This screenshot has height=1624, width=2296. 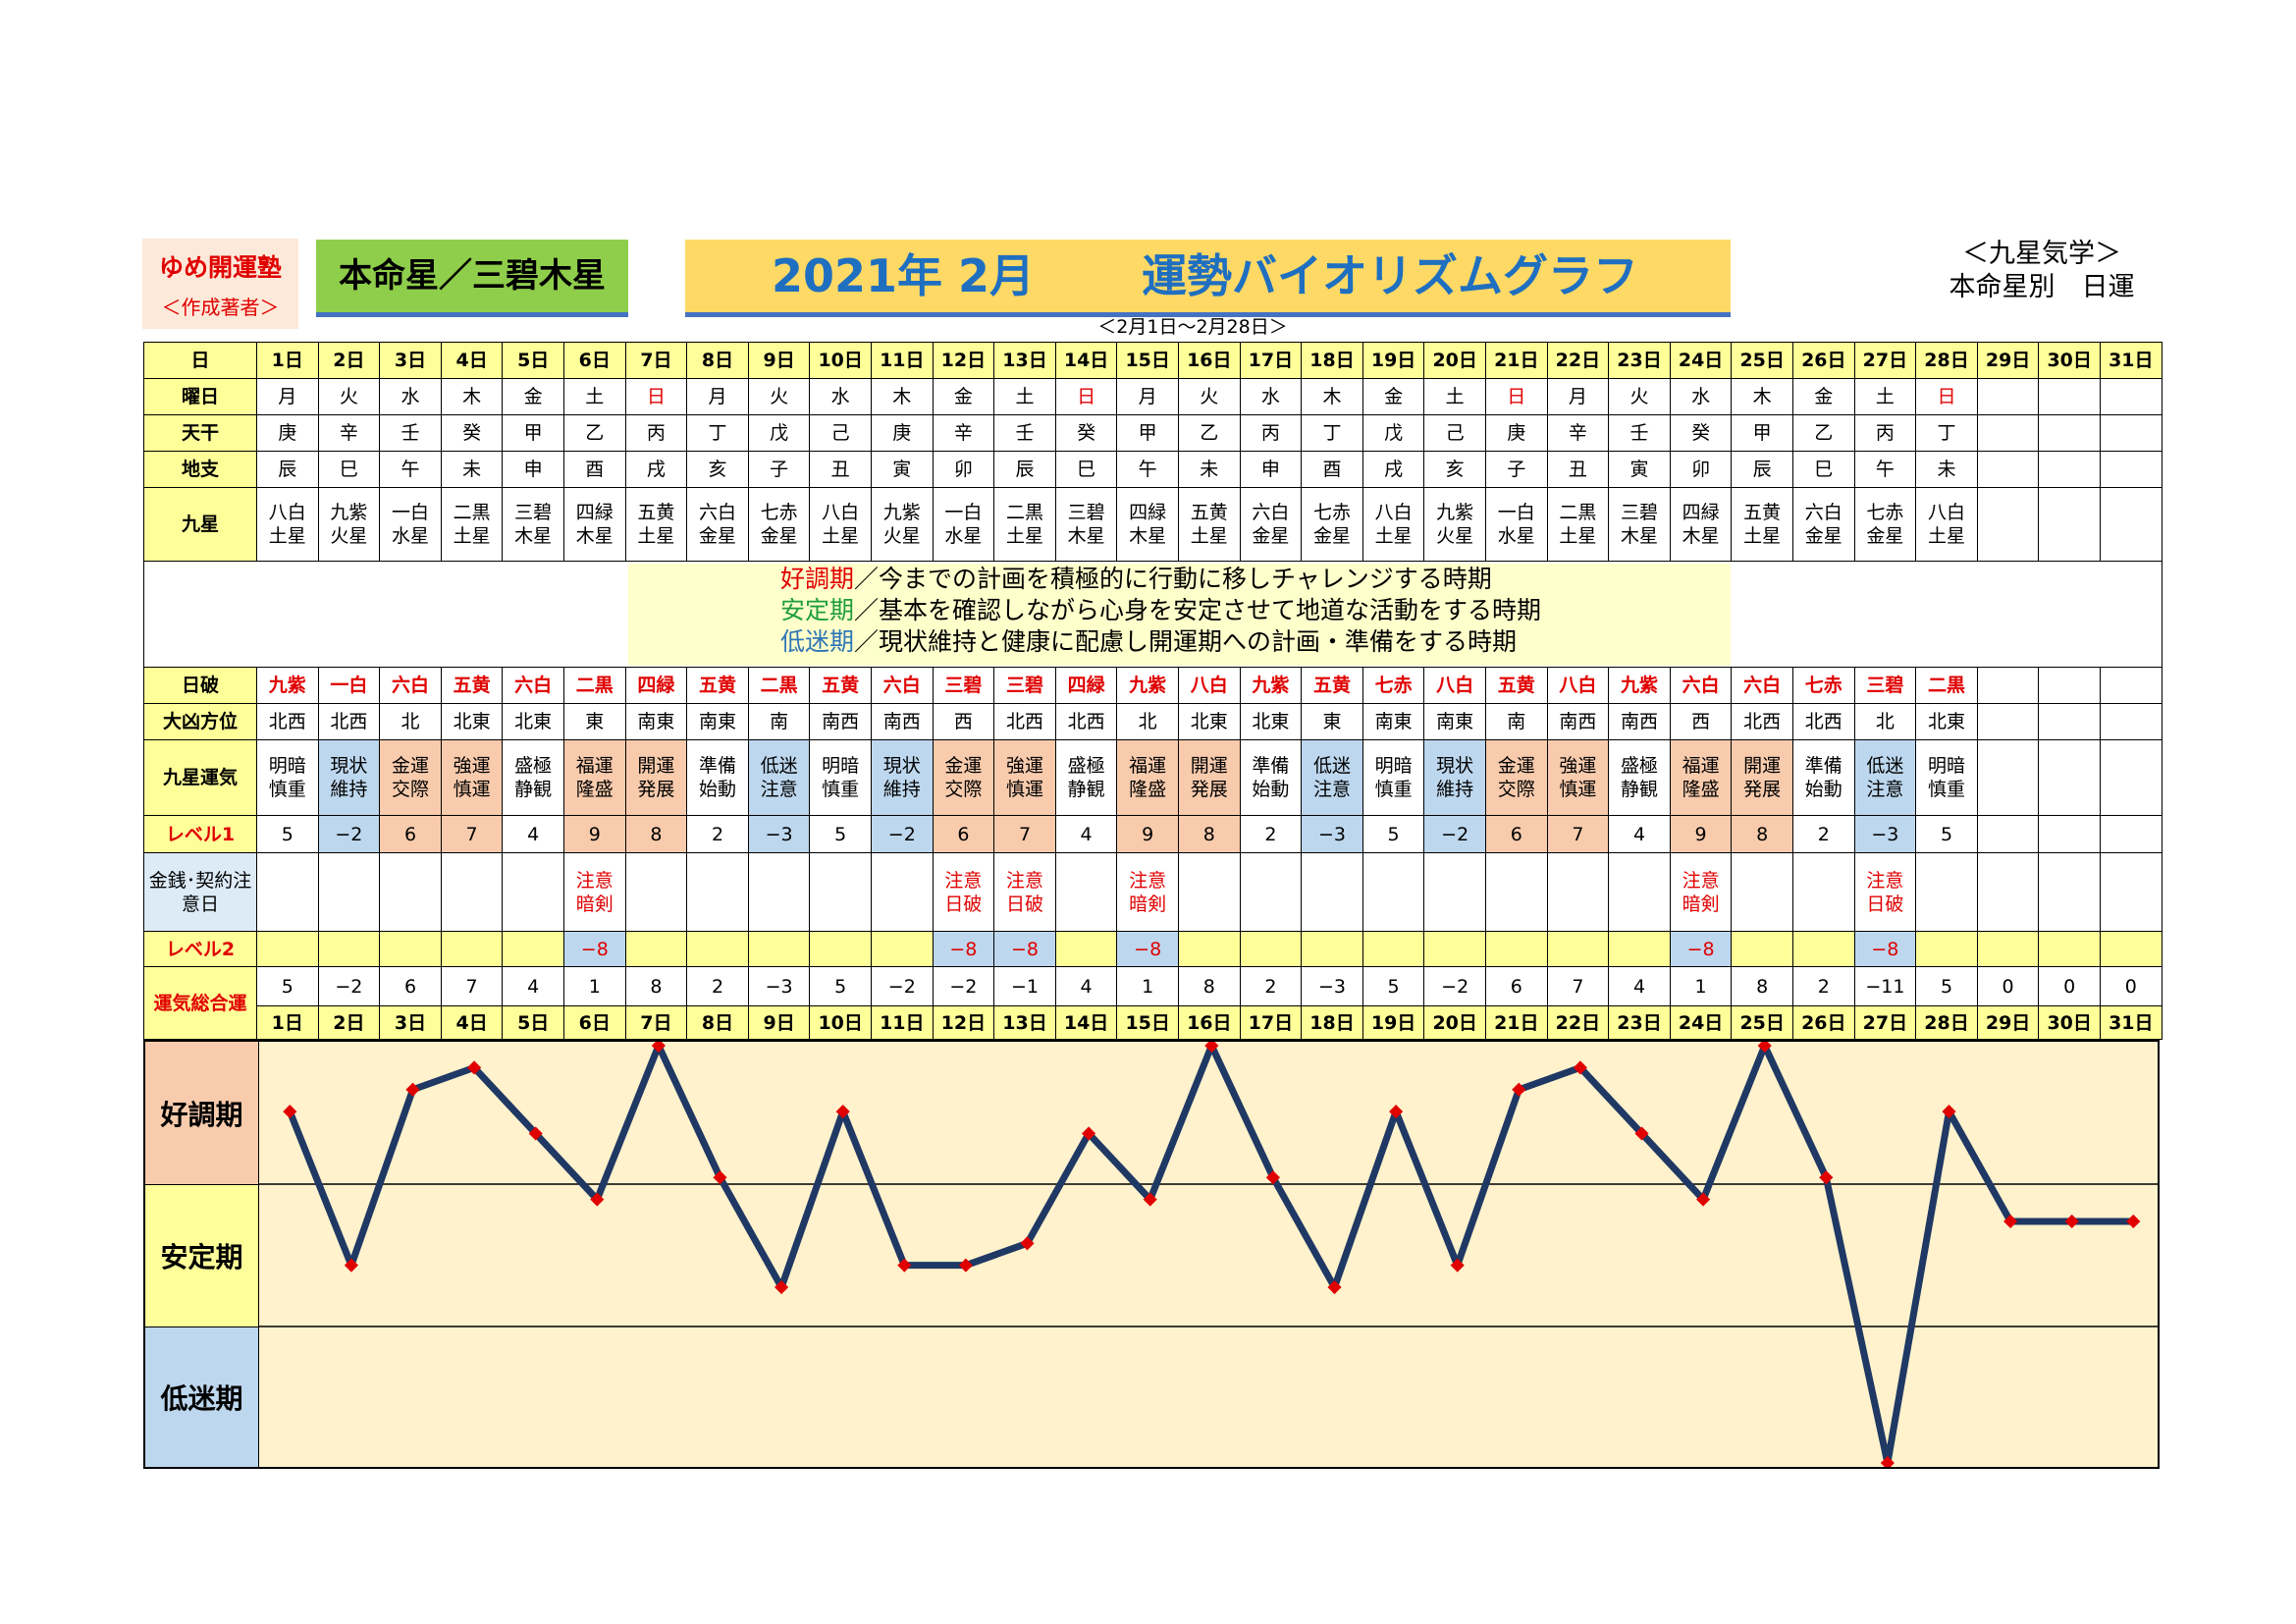 What do you see at coordinates (1332, 766) in the screenshot?
I see `unki-line: 低迷` at bounding box center [1332, 766].